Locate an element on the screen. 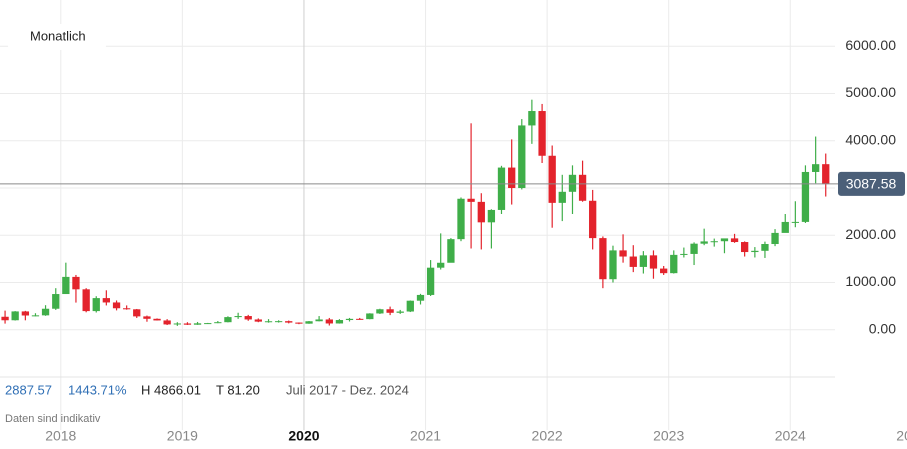 Image resolution: width=907 pixels, height=449 pixels. y-tick-label: 2000.00 is located at coordinates (870, 234).